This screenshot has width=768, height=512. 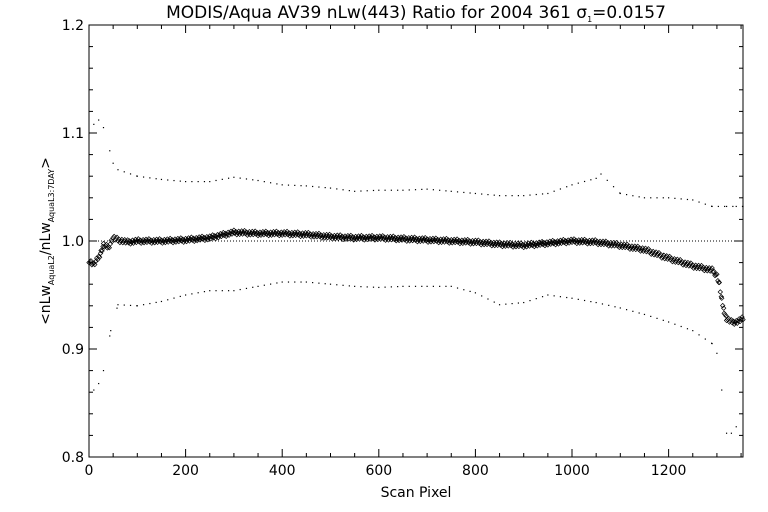 What do you see at coordinates (73, 242) in the screenshot?
I see `y-tick-label: 1.0` at bounding box center [73, 242].